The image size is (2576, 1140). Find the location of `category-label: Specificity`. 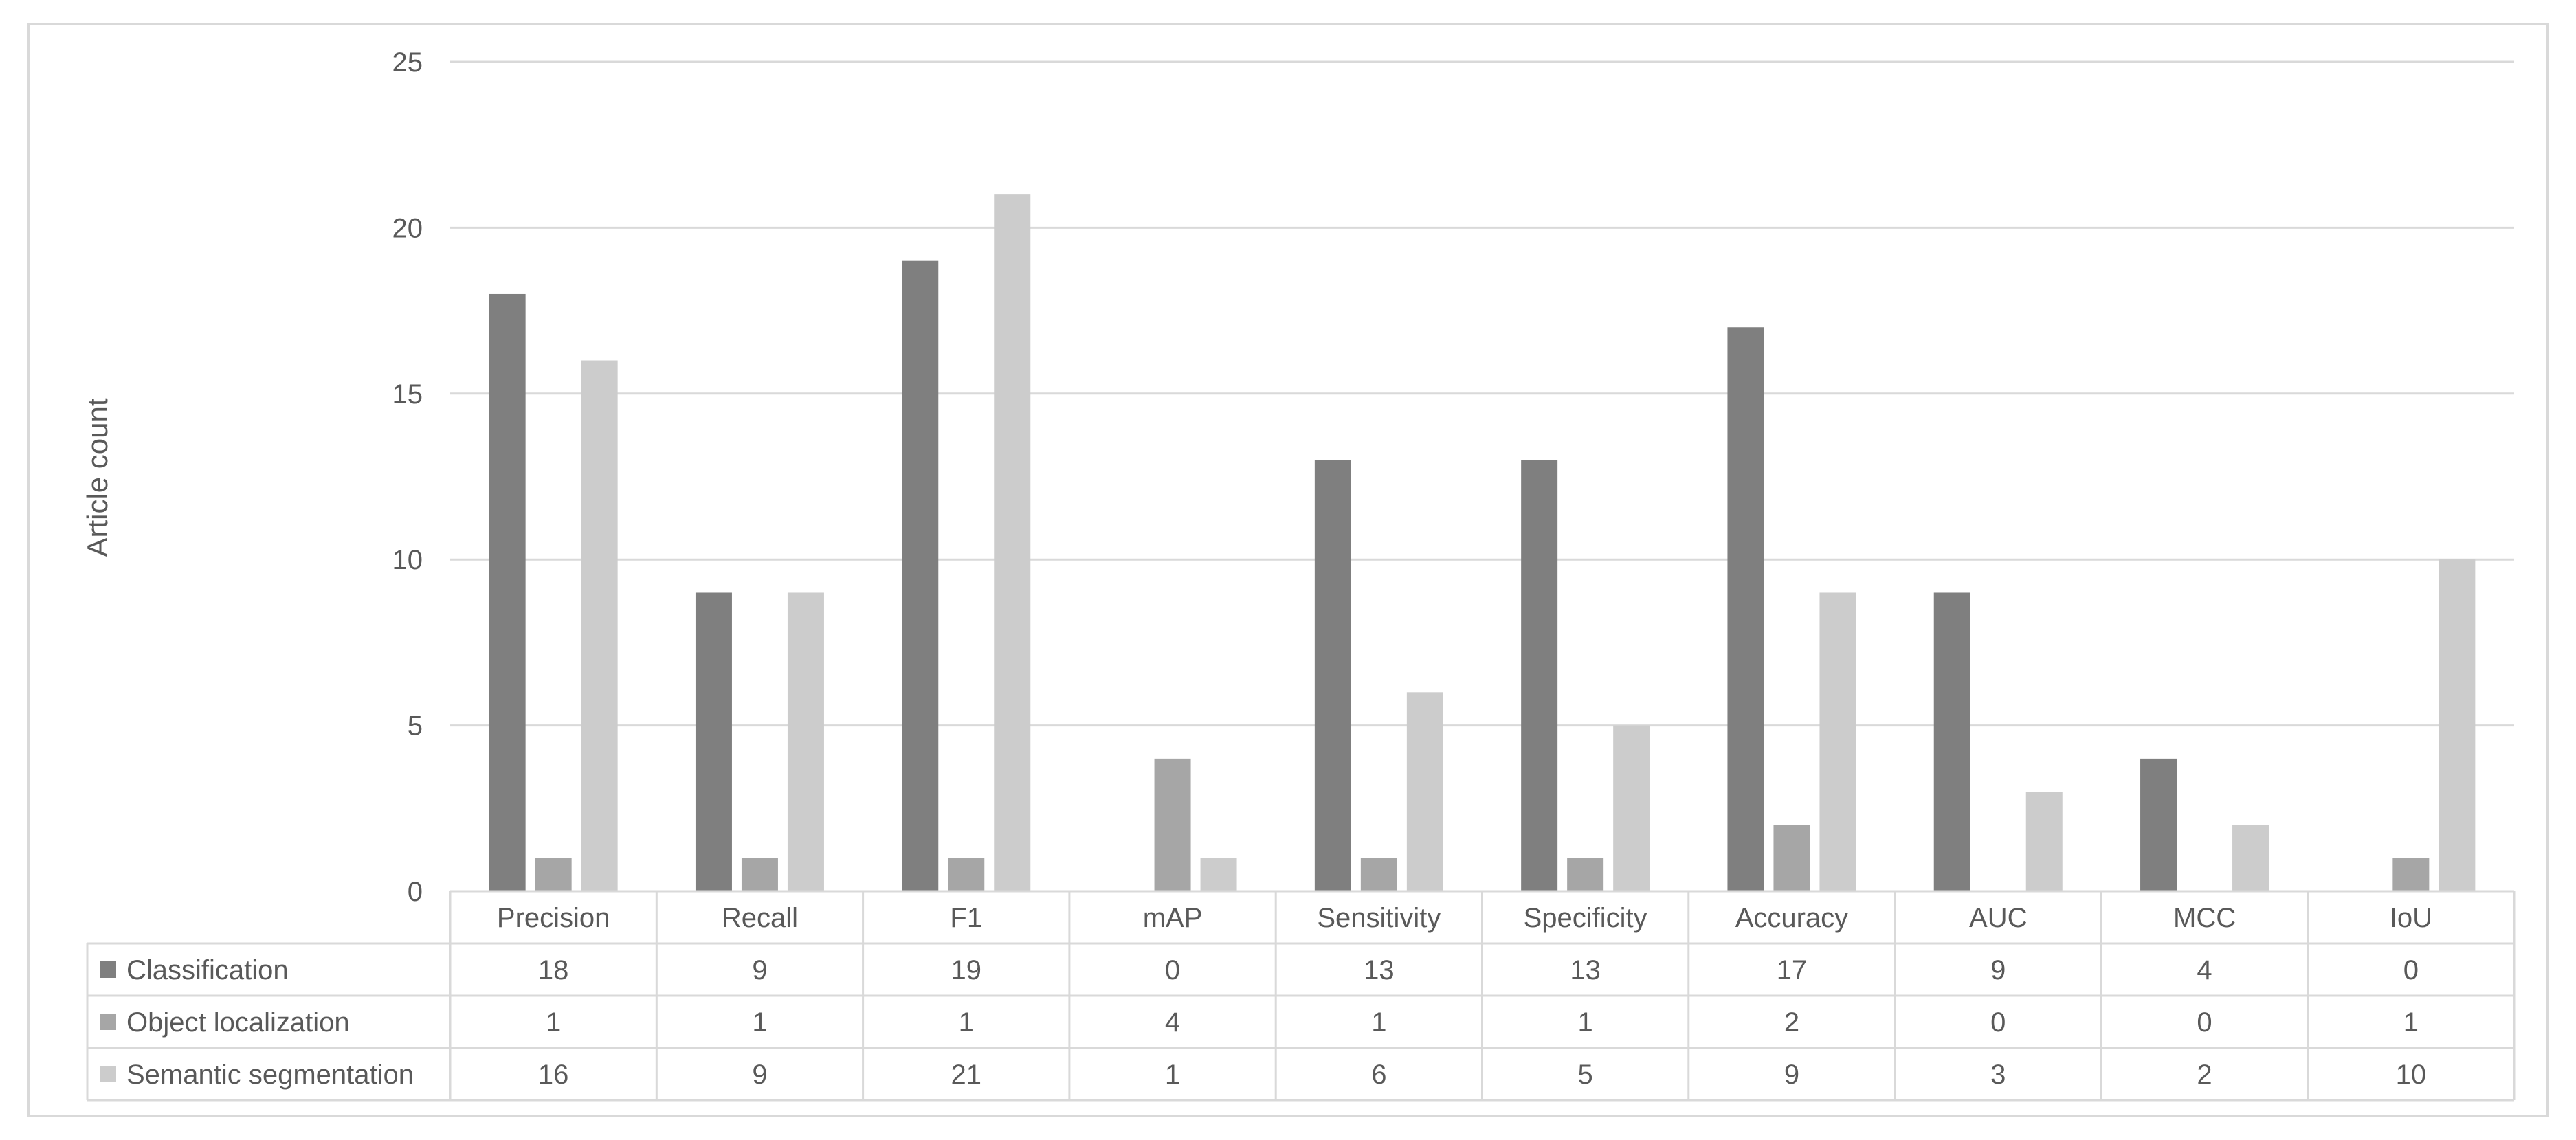

category-label: Specificity is located at coordinates (1585, 918).